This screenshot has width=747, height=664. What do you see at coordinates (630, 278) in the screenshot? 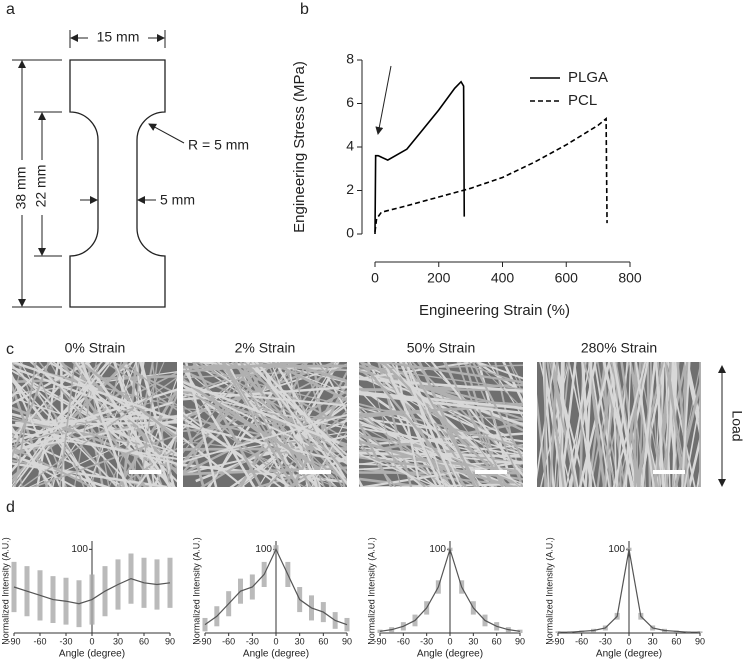
I see `x-tick-label: 800` at bounding box center [630, 278].